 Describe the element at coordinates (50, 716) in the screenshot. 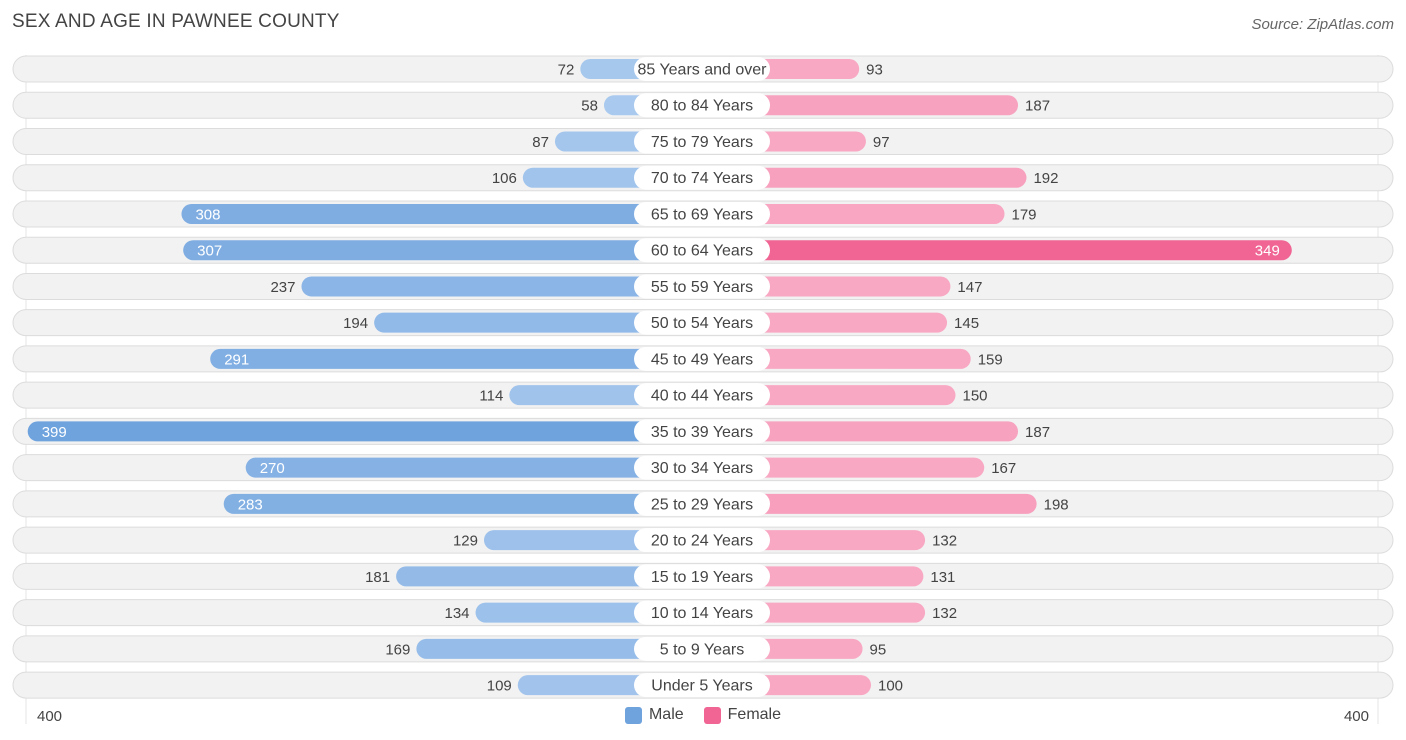

I see `x-axis-tick-left: 400` at that location.